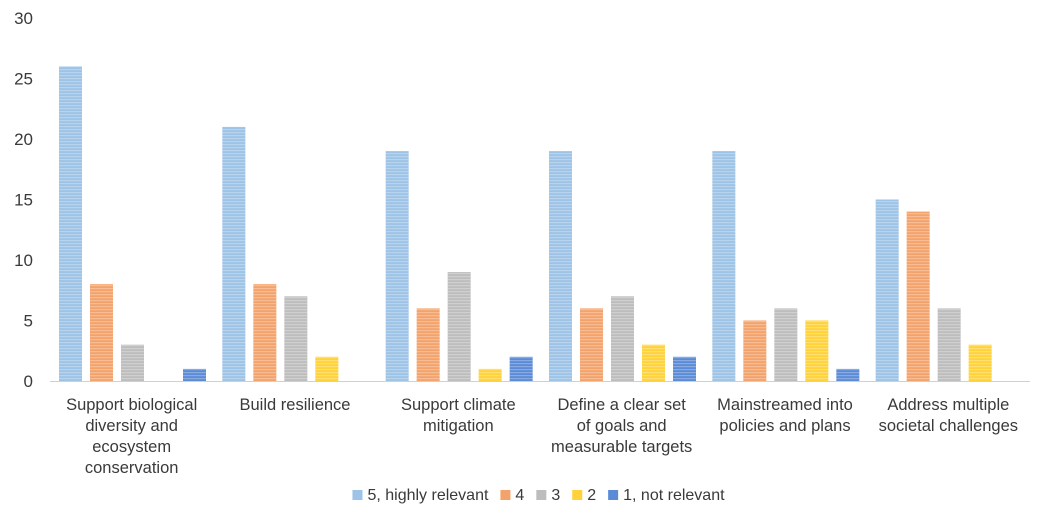 This screenshot has width=1037, height=517. Describe the element at coordinates (23, 260) in the screenshot. I see `y-tick-label: 10` at that location.